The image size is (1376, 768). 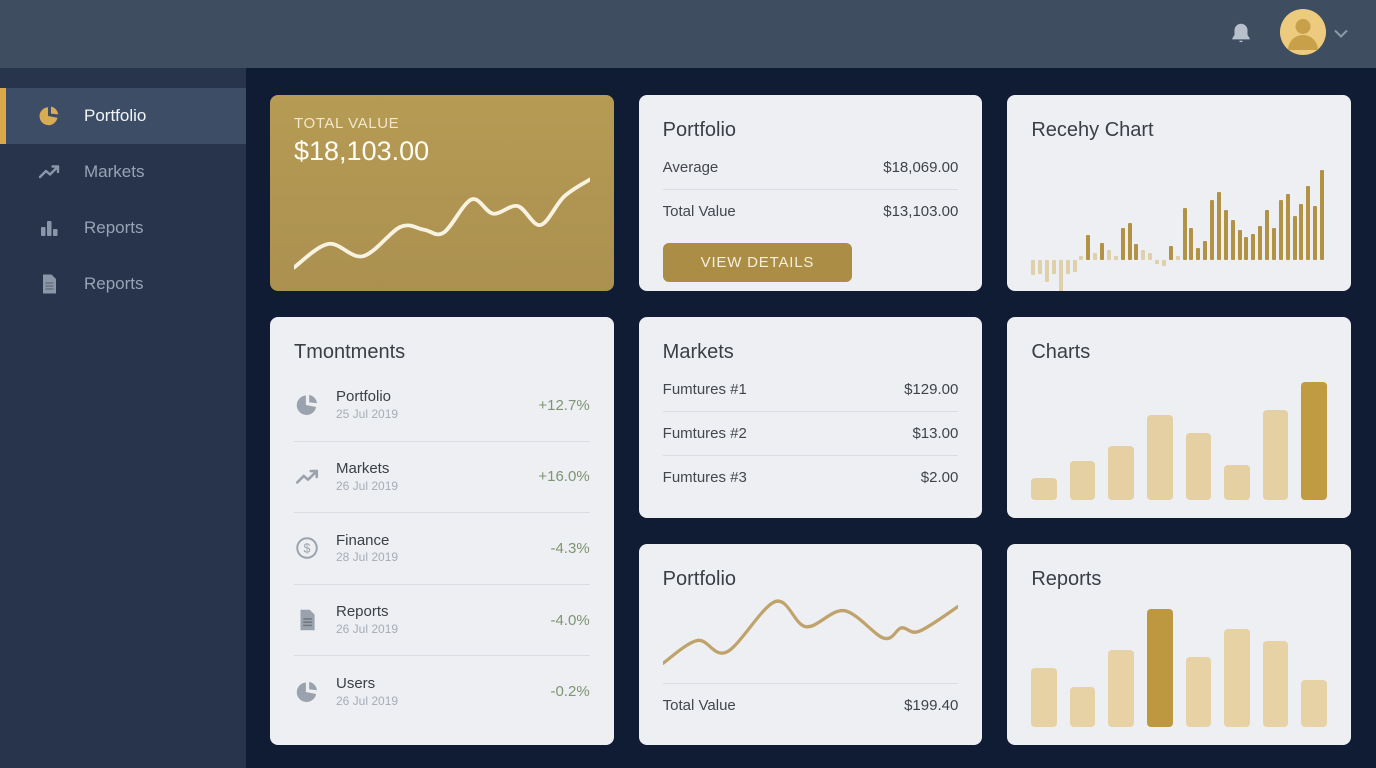 What do you see at coordinates (442, 619) in the screenshot?
I see `tmontments-item-reports: Reports 26 Jul 2019 -4.0%` at bounding box center [442, 619].